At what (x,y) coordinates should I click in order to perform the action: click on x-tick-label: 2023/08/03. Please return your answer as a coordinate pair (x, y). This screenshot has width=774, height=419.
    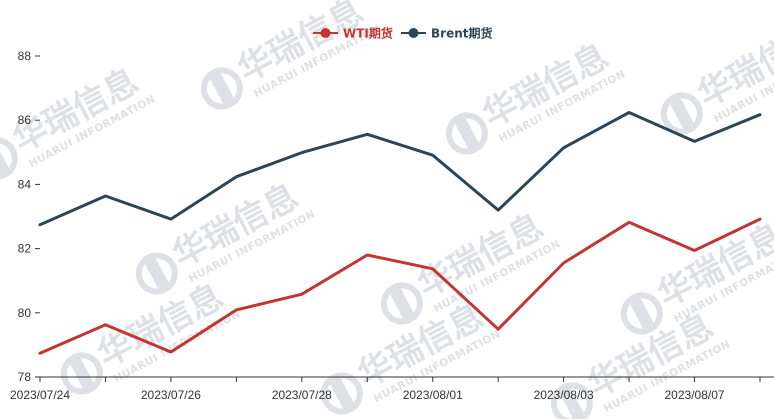
    Looking at the image, I should click on (564, 395).